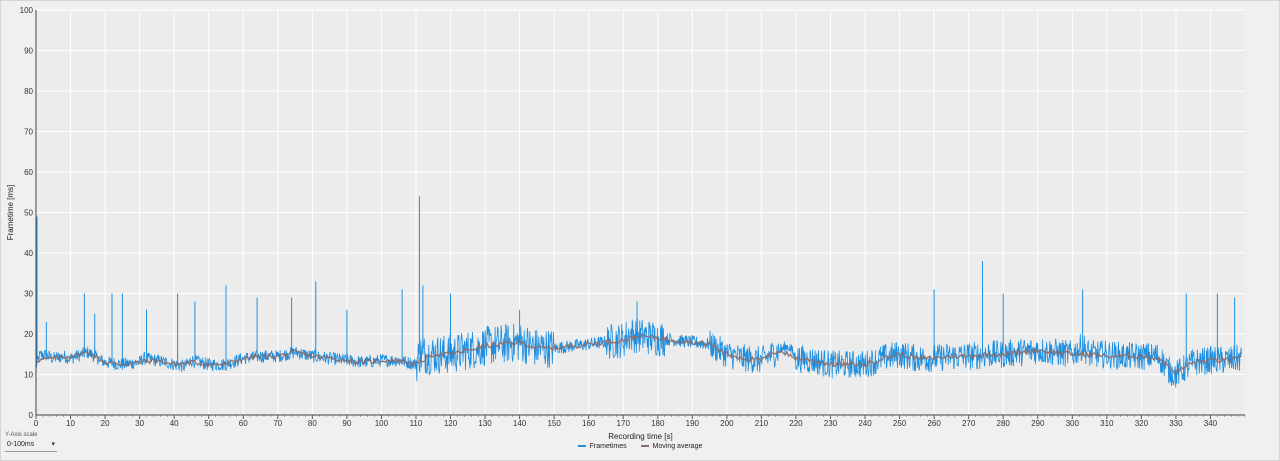 This screenshot has height=461, width=1280. Describe the element at coordinates (520, 423) in the screenshot. I see `x-tick-label: 140` at that location.